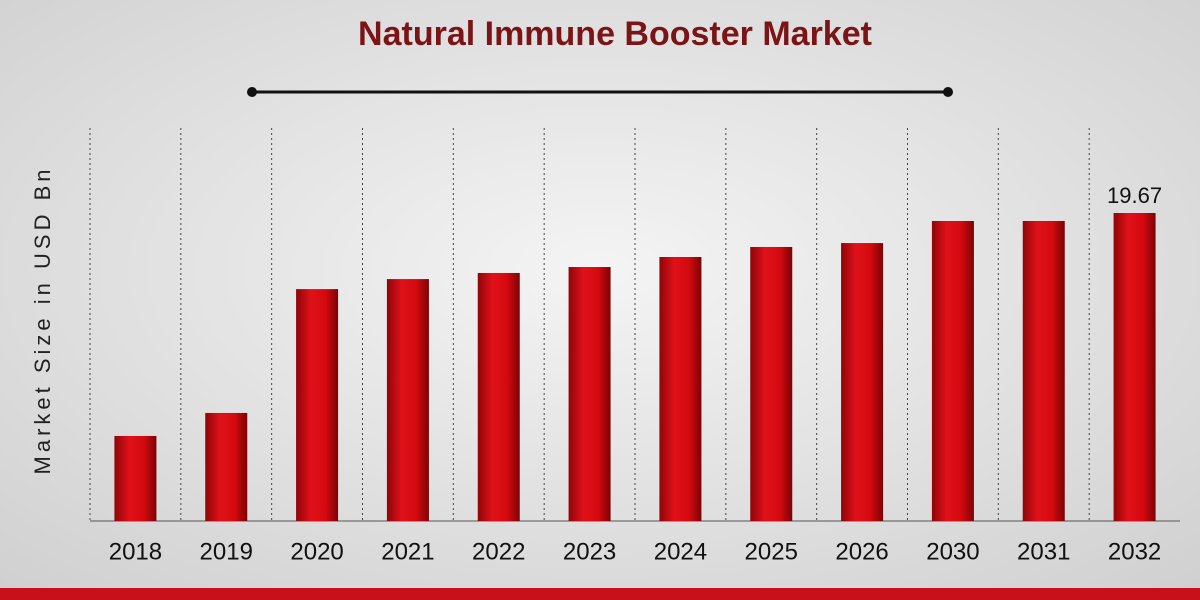  Describe the element at coordinates (1134, 551) in the screenshot. I see `x-tick-label: 2032` at that location.